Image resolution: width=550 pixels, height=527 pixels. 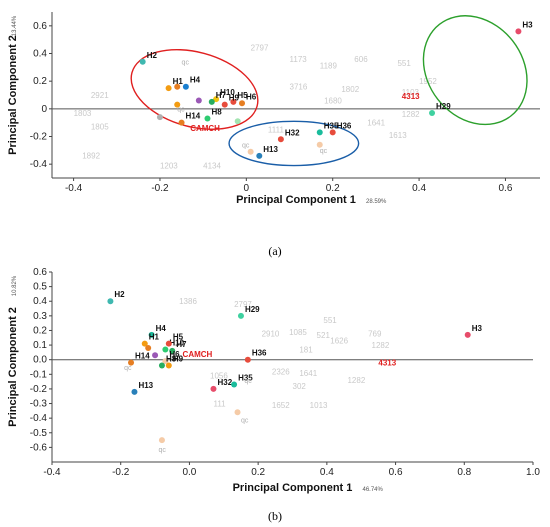 I want to click on x-tick-label: 0.4, so click(x=327, y=472).